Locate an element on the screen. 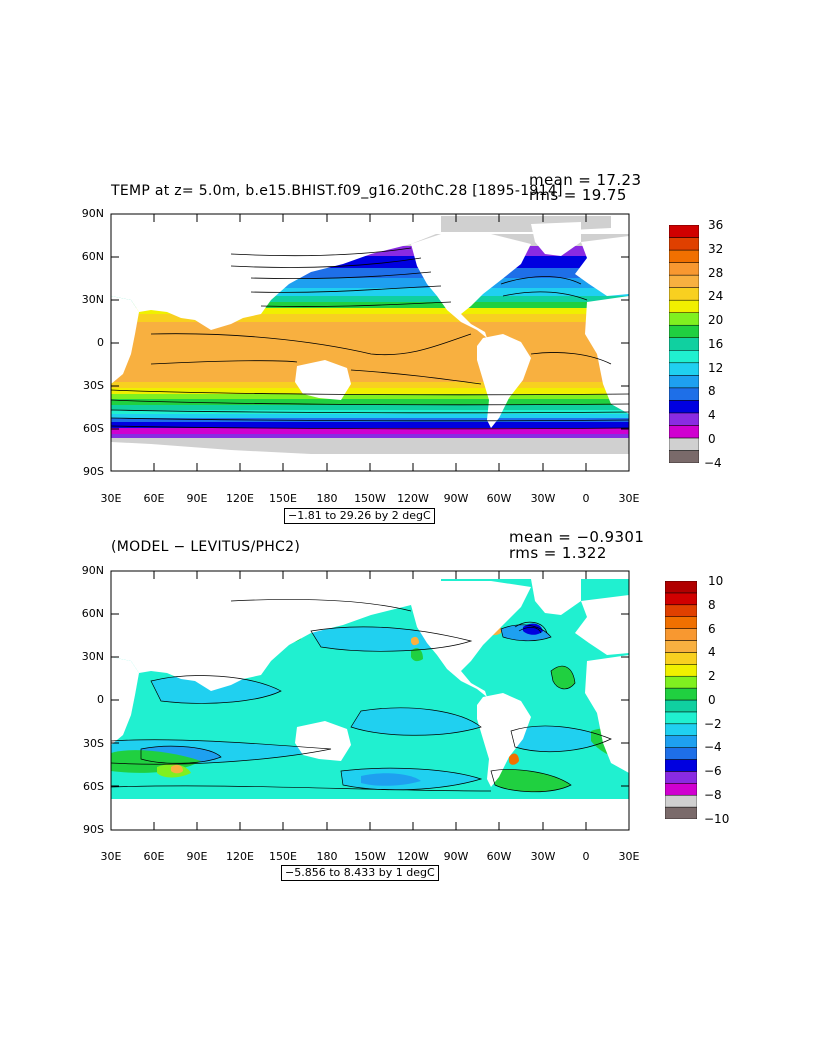 This screenshot has width=818, height=1055. top-colorbar is located at coordinates (684, 344).